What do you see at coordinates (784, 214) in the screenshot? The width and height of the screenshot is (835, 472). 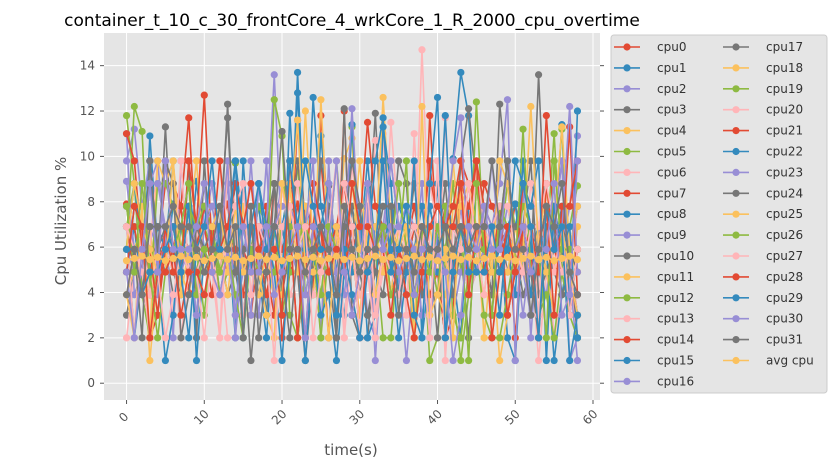 I see `legend-label: cpu25` at bounding box center [784, 214].